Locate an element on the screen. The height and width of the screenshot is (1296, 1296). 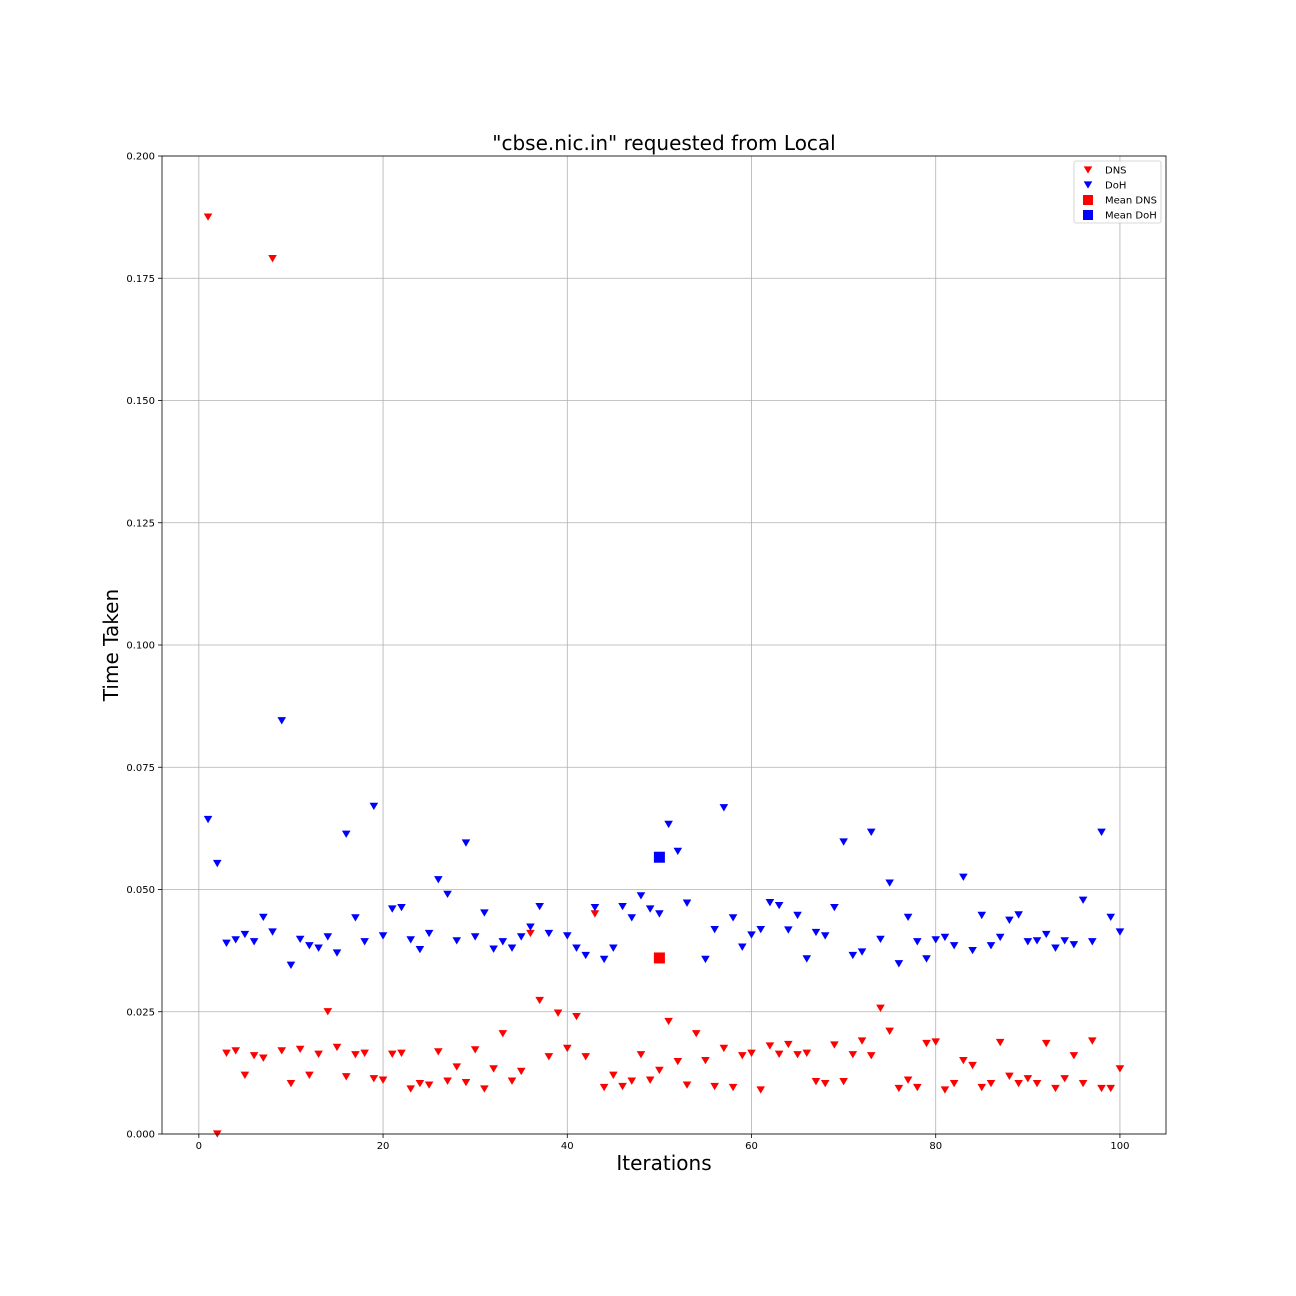
y-tick-label: 0.000 is located at coordinates (140, 1135).